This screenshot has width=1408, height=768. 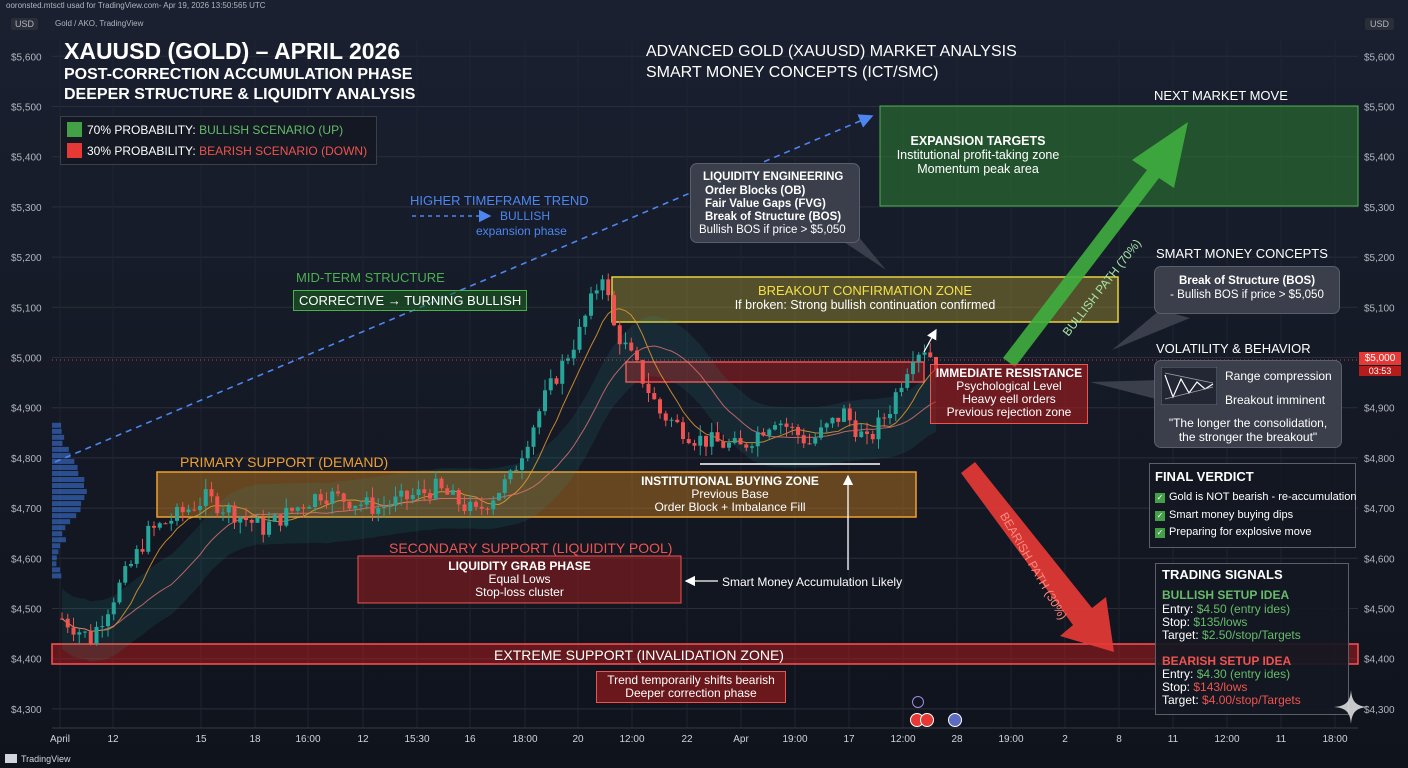 What do you see at coordinates (227, 151) in the screenshot?
I see `bear-legend-text: 30% PROBABILITY: BEARISH SCENARIO (DOWN)` at bounding box center [227, 151].